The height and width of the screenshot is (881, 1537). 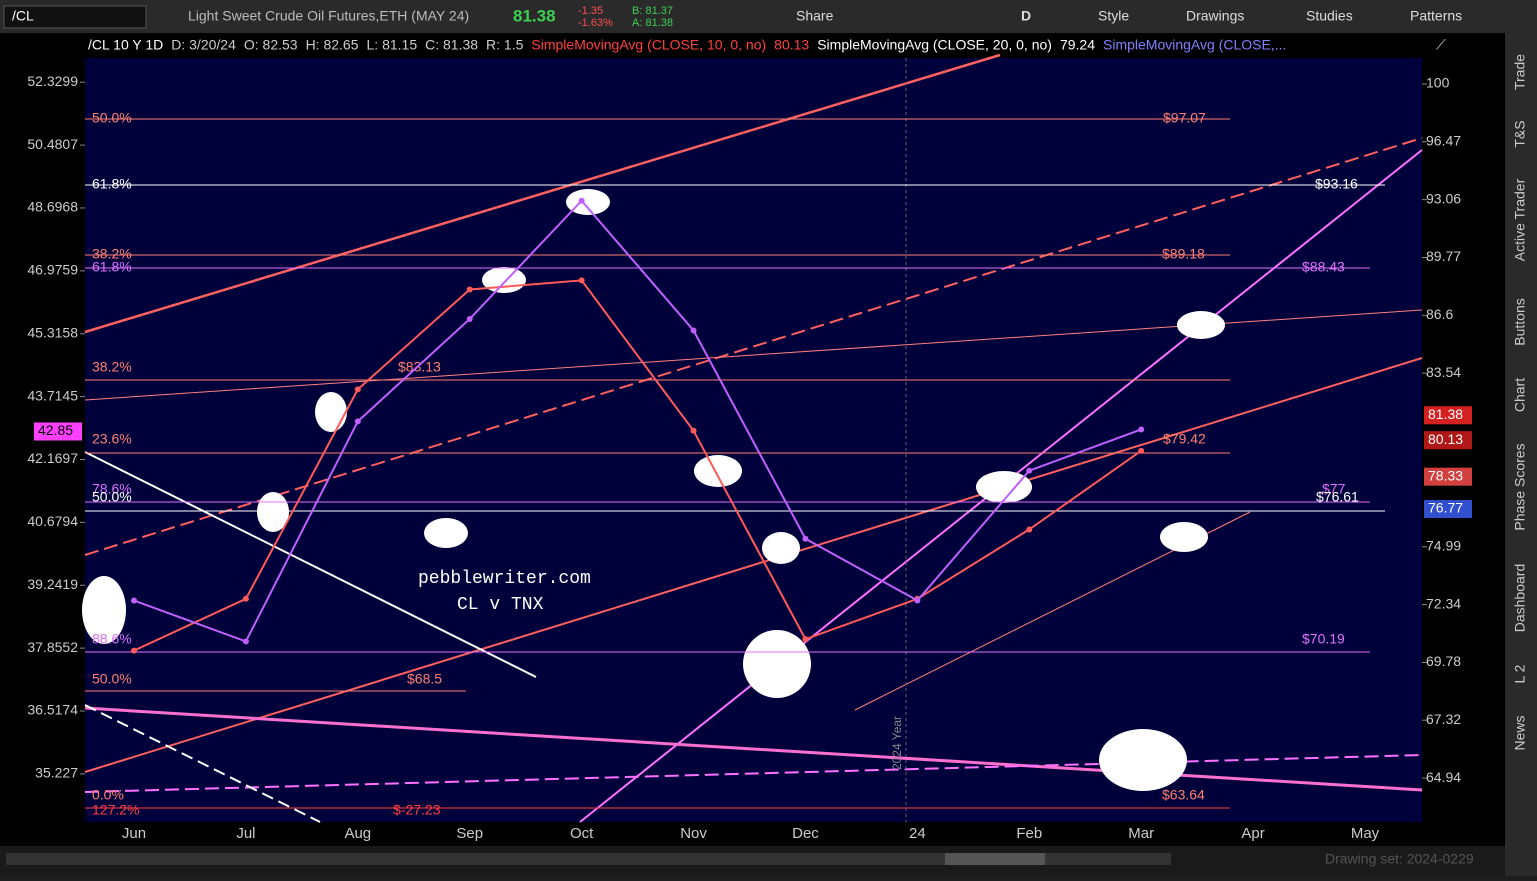 I want to click on x-tick-label: Aug, so click(x=357, y=833).